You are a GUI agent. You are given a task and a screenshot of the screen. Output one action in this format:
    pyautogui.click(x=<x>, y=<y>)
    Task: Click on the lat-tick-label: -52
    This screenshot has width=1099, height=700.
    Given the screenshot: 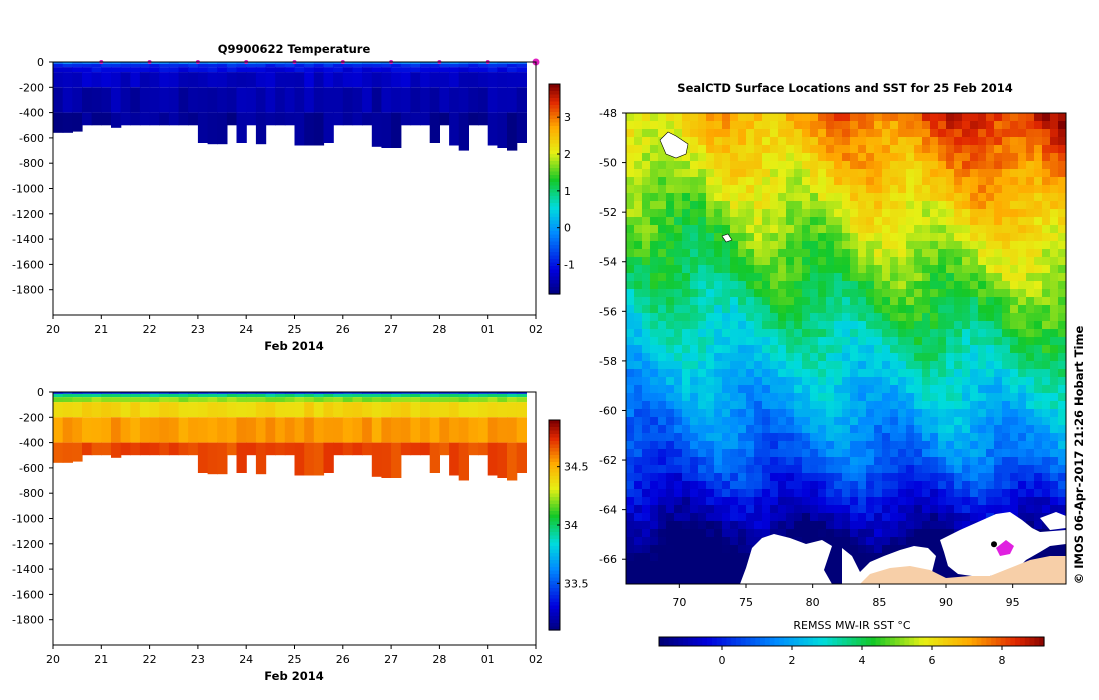 What is the action you would take?
    pyautogui.click(x=608, y=212)
    